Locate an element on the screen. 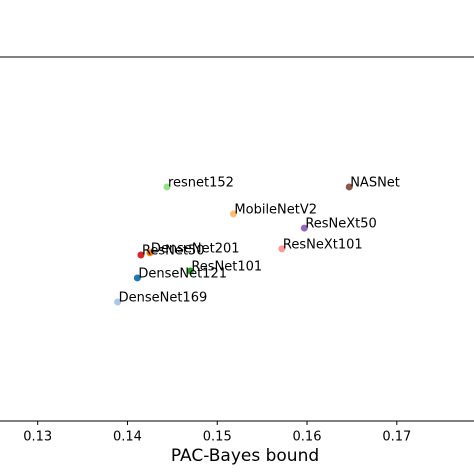 The width and height of the screenshot is (474, 474). point-label: DenseNet121 is located at coordinates (182, 273).